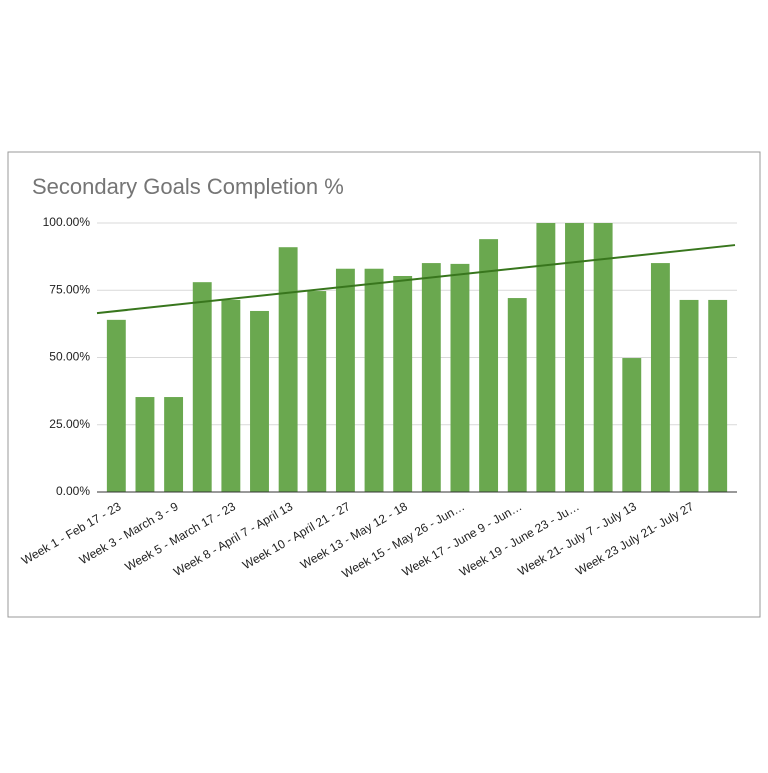 The width and height of the screenshot is (768, 773). Describe the element at coordinates (69, 289) in the screenshot. I see `y-tick-label: 75.00%` at that location.